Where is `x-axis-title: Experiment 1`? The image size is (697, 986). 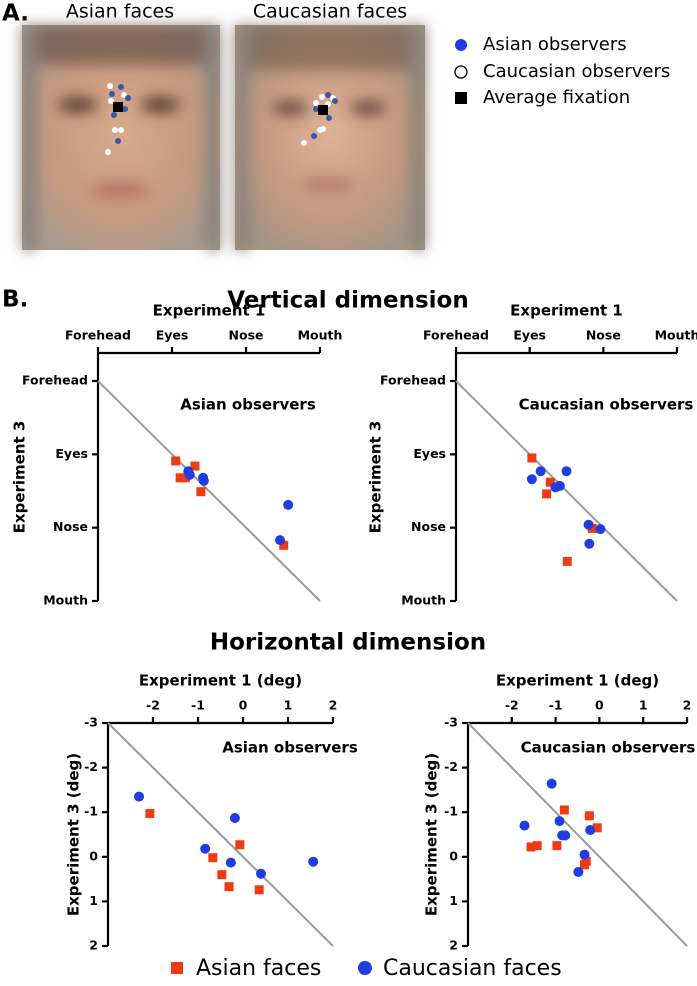 x-axis-title: Experiment 1 is located at coordinates (209, 311).